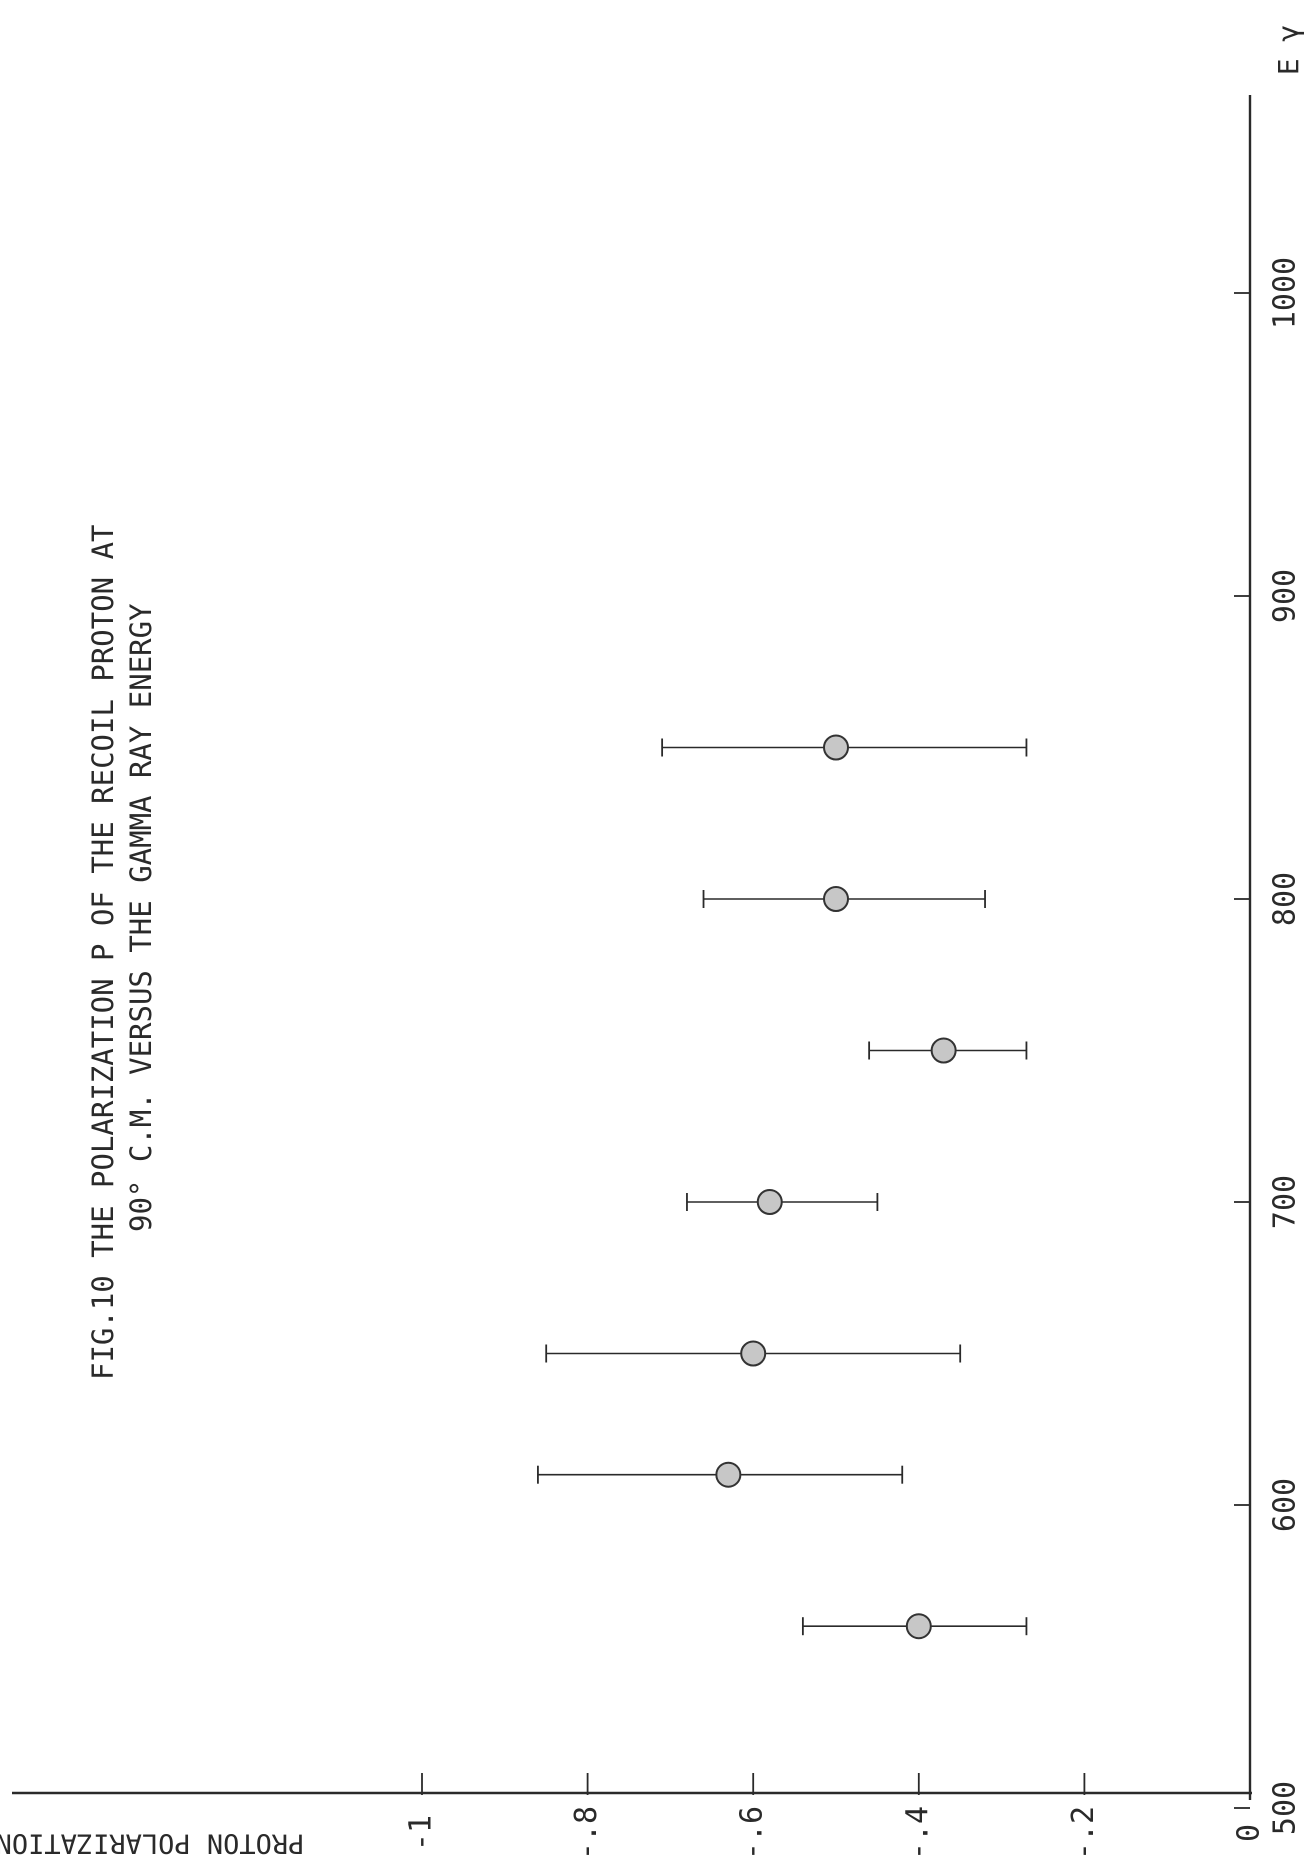 The height and width of the screenshot is (1863, 1315). What do you see at coordinates (586, 1833) in the screenshot?
I see `polarization-tick-label: -.8` at bounding box center [586, 1833].